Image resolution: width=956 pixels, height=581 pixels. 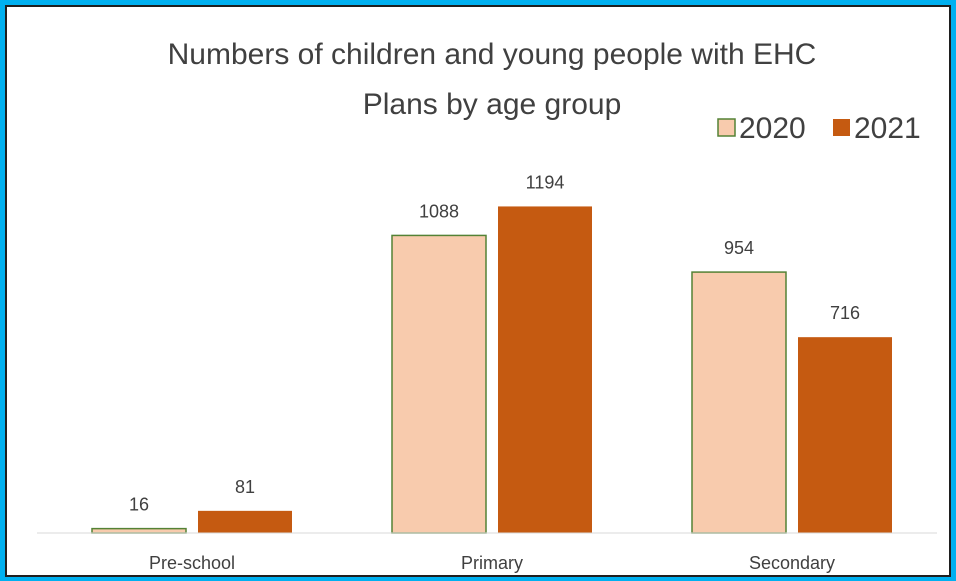 I want to click on bar-2021-pre-school, so click(x=245, y=521).